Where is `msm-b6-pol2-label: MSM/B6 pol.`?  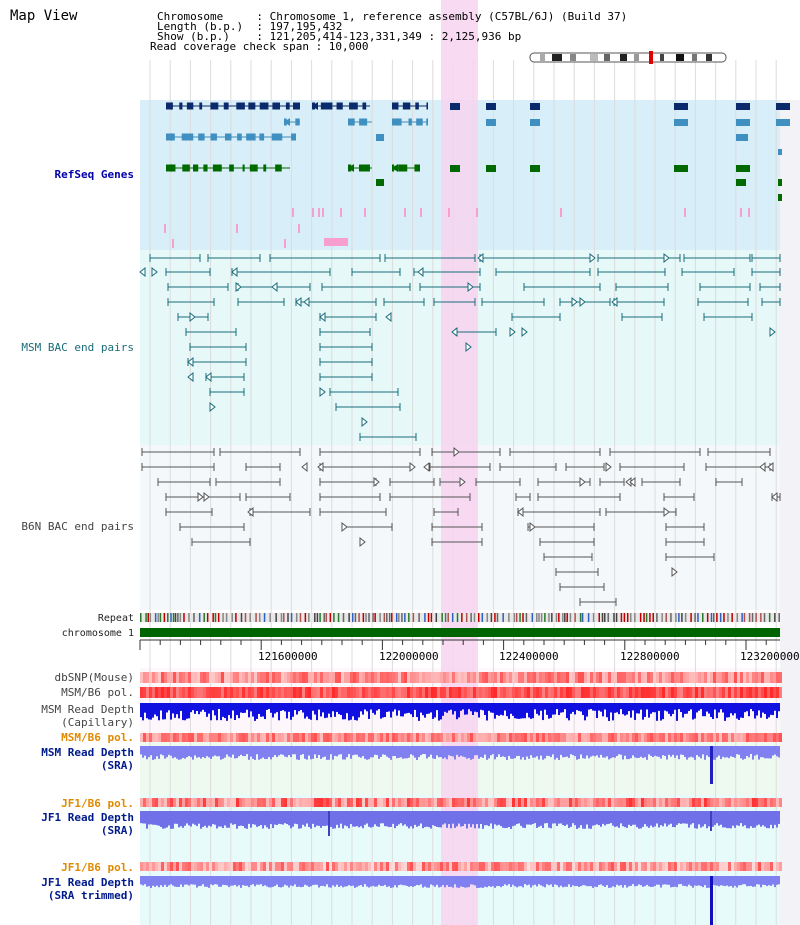
msm-b6-pol2-label: MSM/B6 pol. is located at coordinates (97, 737).